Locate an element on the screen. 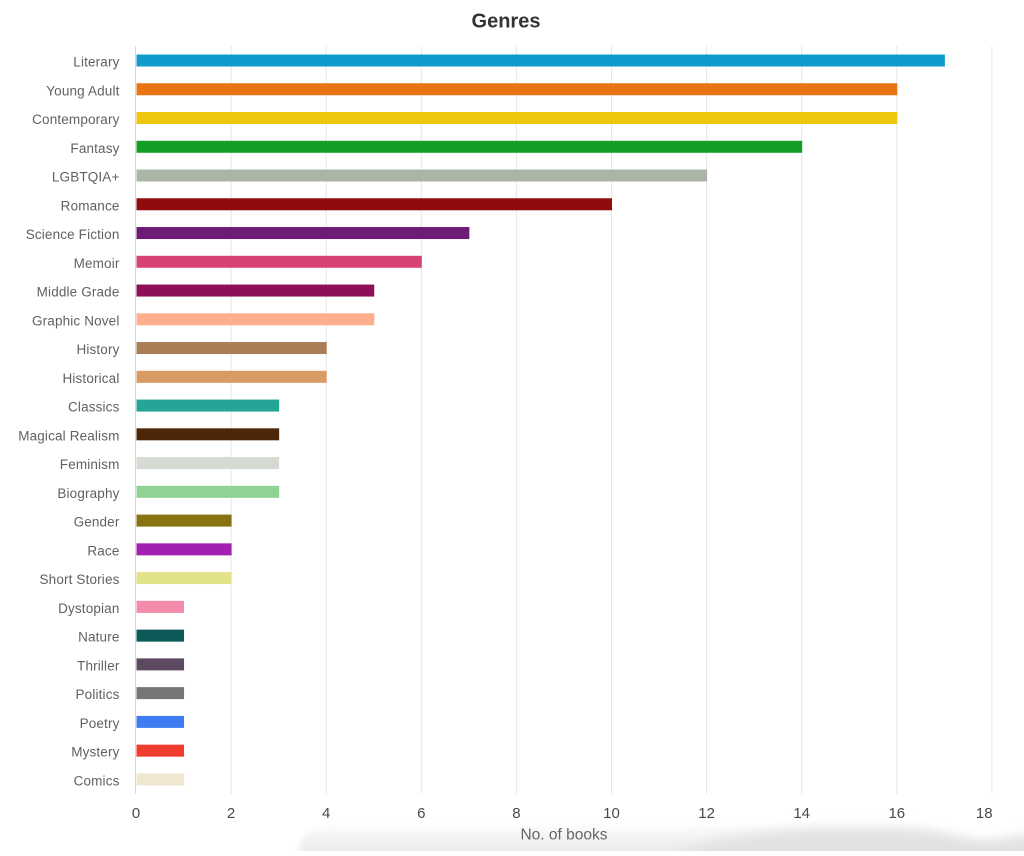 Image resolution: width=1024 pixels, height=856 pixels. svg-text: Genres is located at coordinates (506, 22).